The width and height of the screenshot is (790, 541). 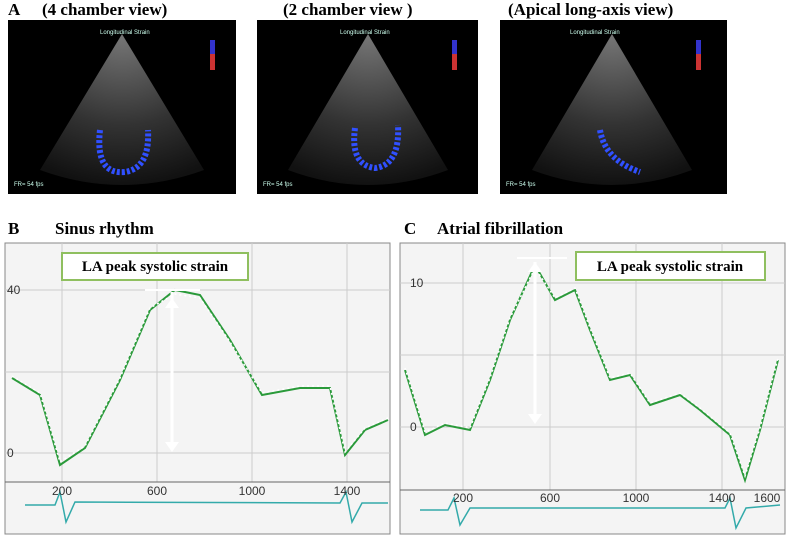 I want to click on panel-title: Atrial fibrillation, so click(x=500, y=228).